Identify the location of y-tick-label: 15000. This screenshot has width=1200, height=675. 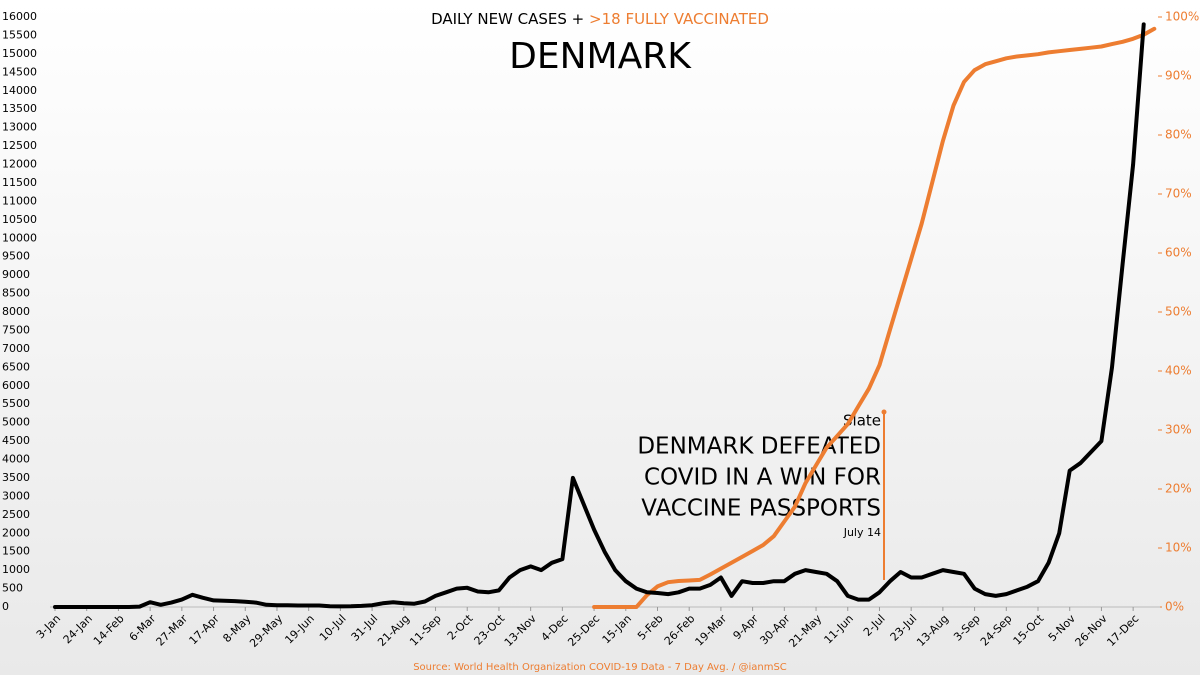
(19, 53).